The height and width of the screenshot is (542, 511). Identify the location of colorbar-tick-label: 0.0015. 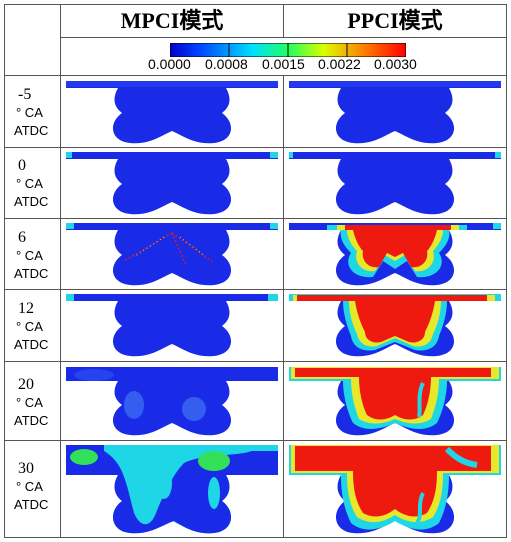
(283, 64).